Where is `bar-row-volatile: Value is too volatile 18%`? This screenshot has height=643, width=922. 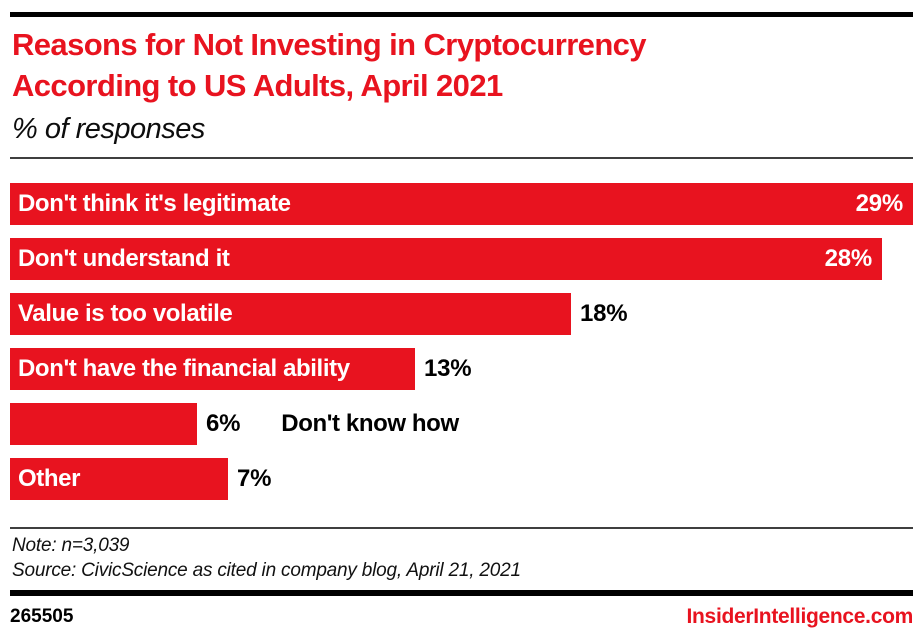 bar-row-volatile: Value is too volatile 18% is located at coordinates (461, 314).